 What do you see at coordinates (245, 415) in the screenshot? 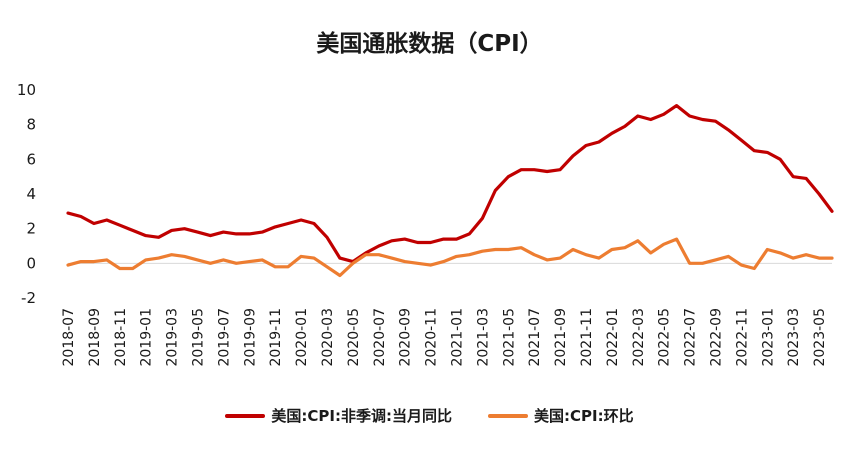
I see `legend-swatch-yoy` at bounding box center [245, 415].